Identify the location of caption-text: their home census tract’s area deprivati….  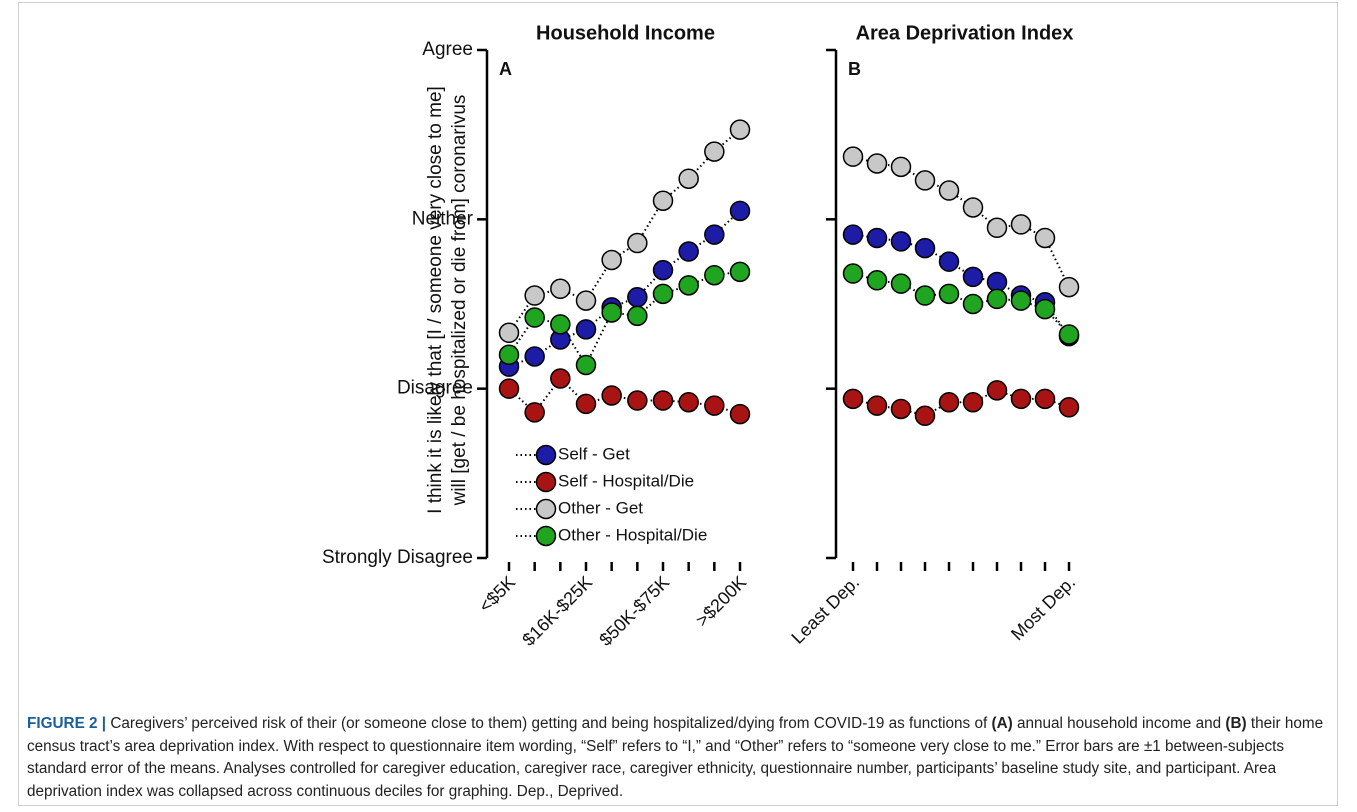
(675, 757).